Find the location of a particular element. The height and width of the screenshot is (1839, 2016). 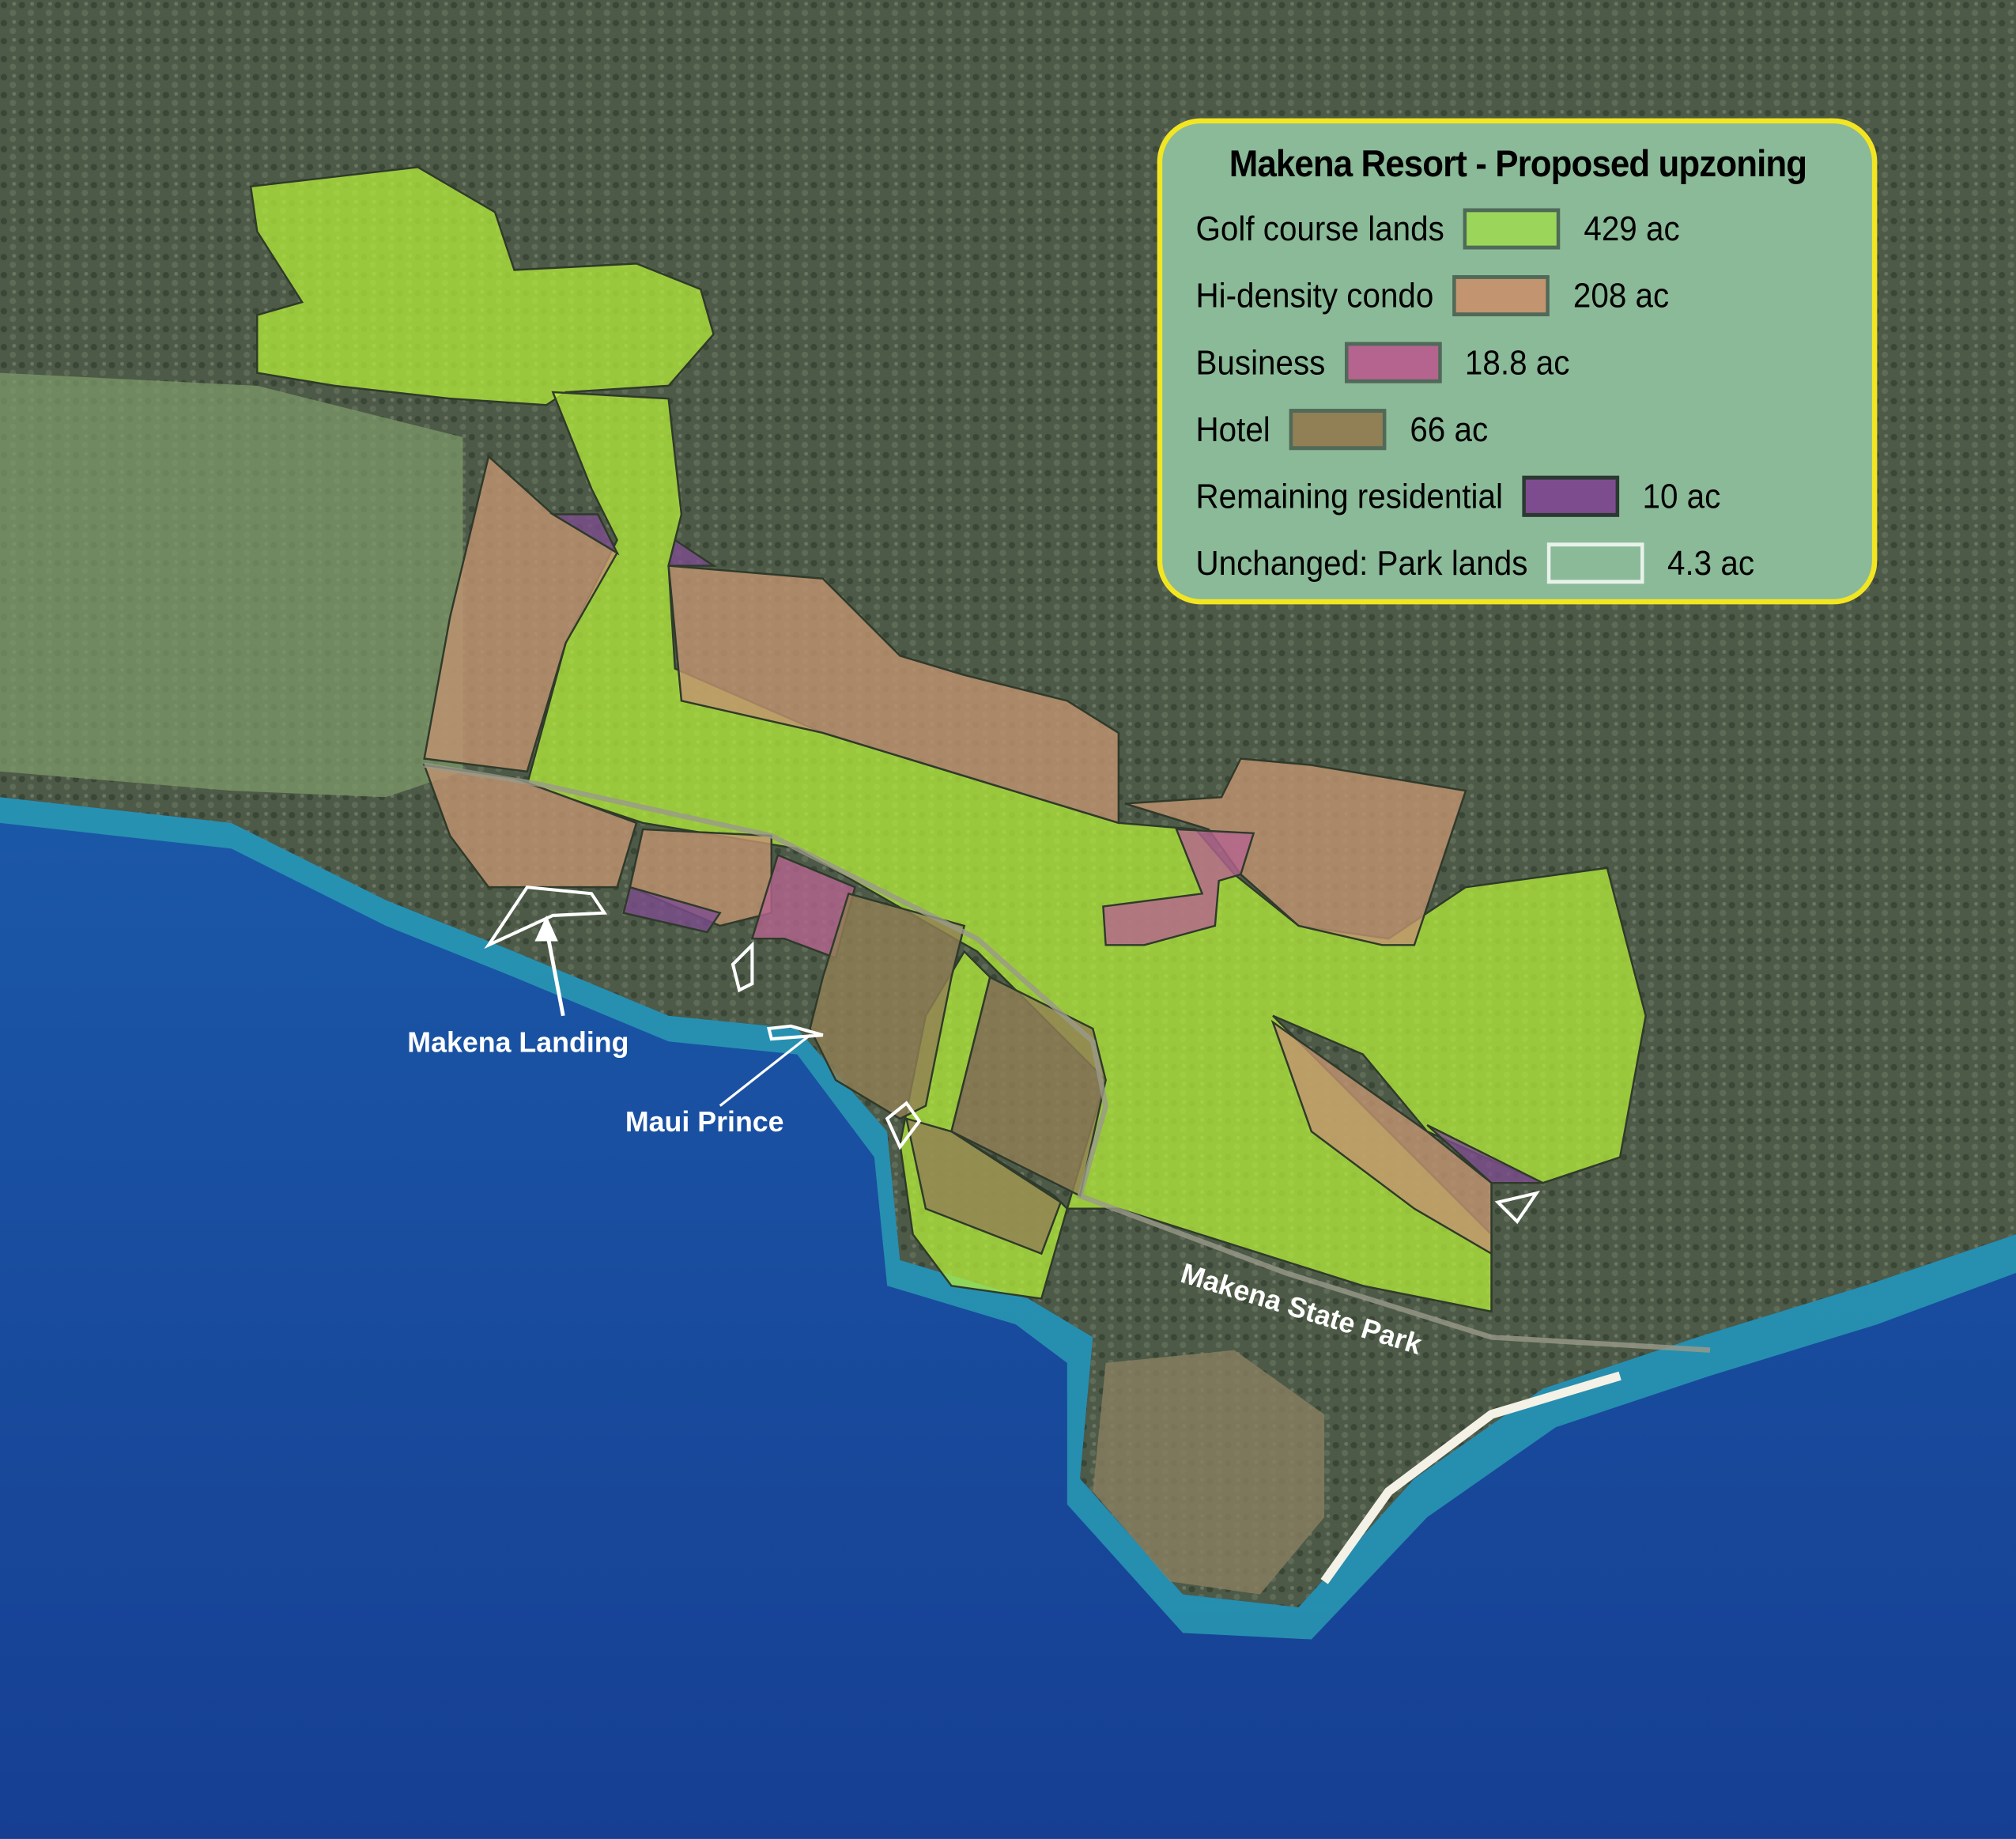

west-golf-course is located at coordinates (231, 585).